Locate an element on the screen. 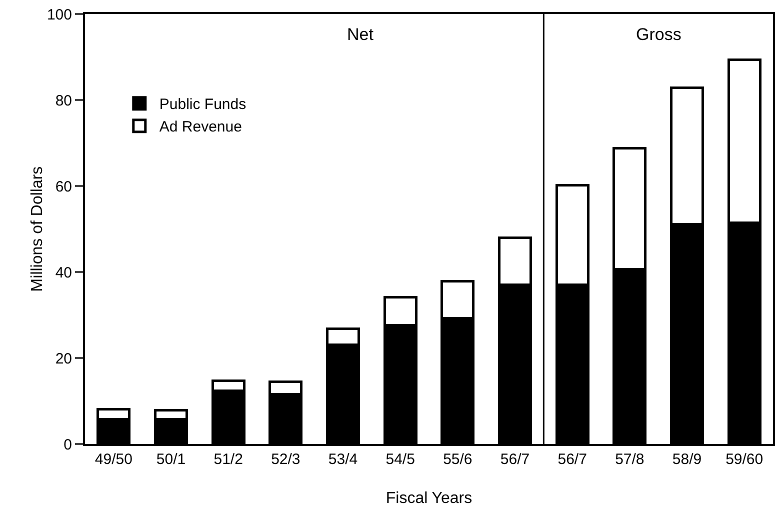 Image resolution: width=775 pixels, height=526 pixels. x-axis-title: Fiscal Years is located at coordinates (429, 498).